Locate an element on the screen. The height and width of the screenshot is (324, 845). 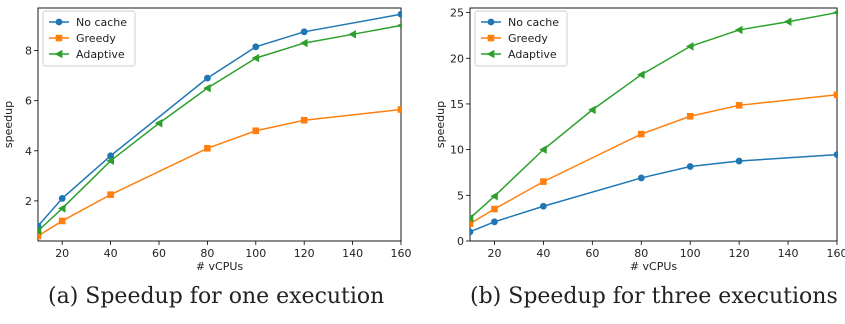
chart-b-ytick-label-2: 10 is located at coordinates (457, 150).